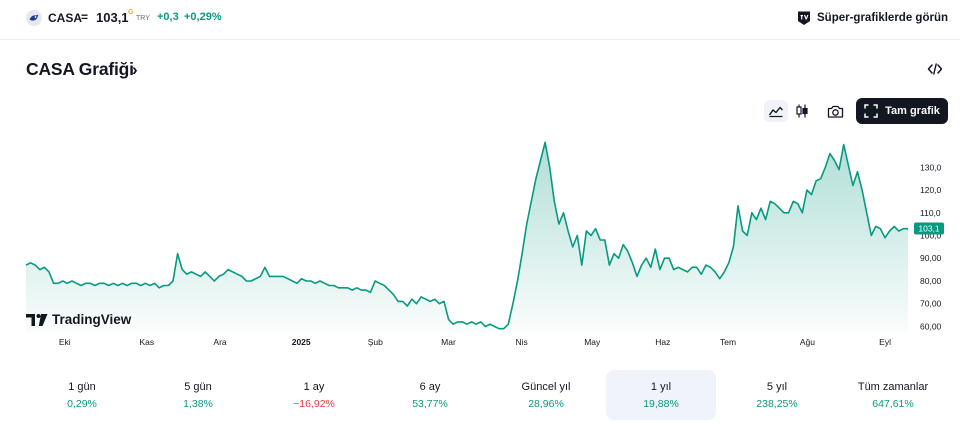 The height and width of the screenshot is (424, 960). I want to click on camera-icon, so click(835, 111).